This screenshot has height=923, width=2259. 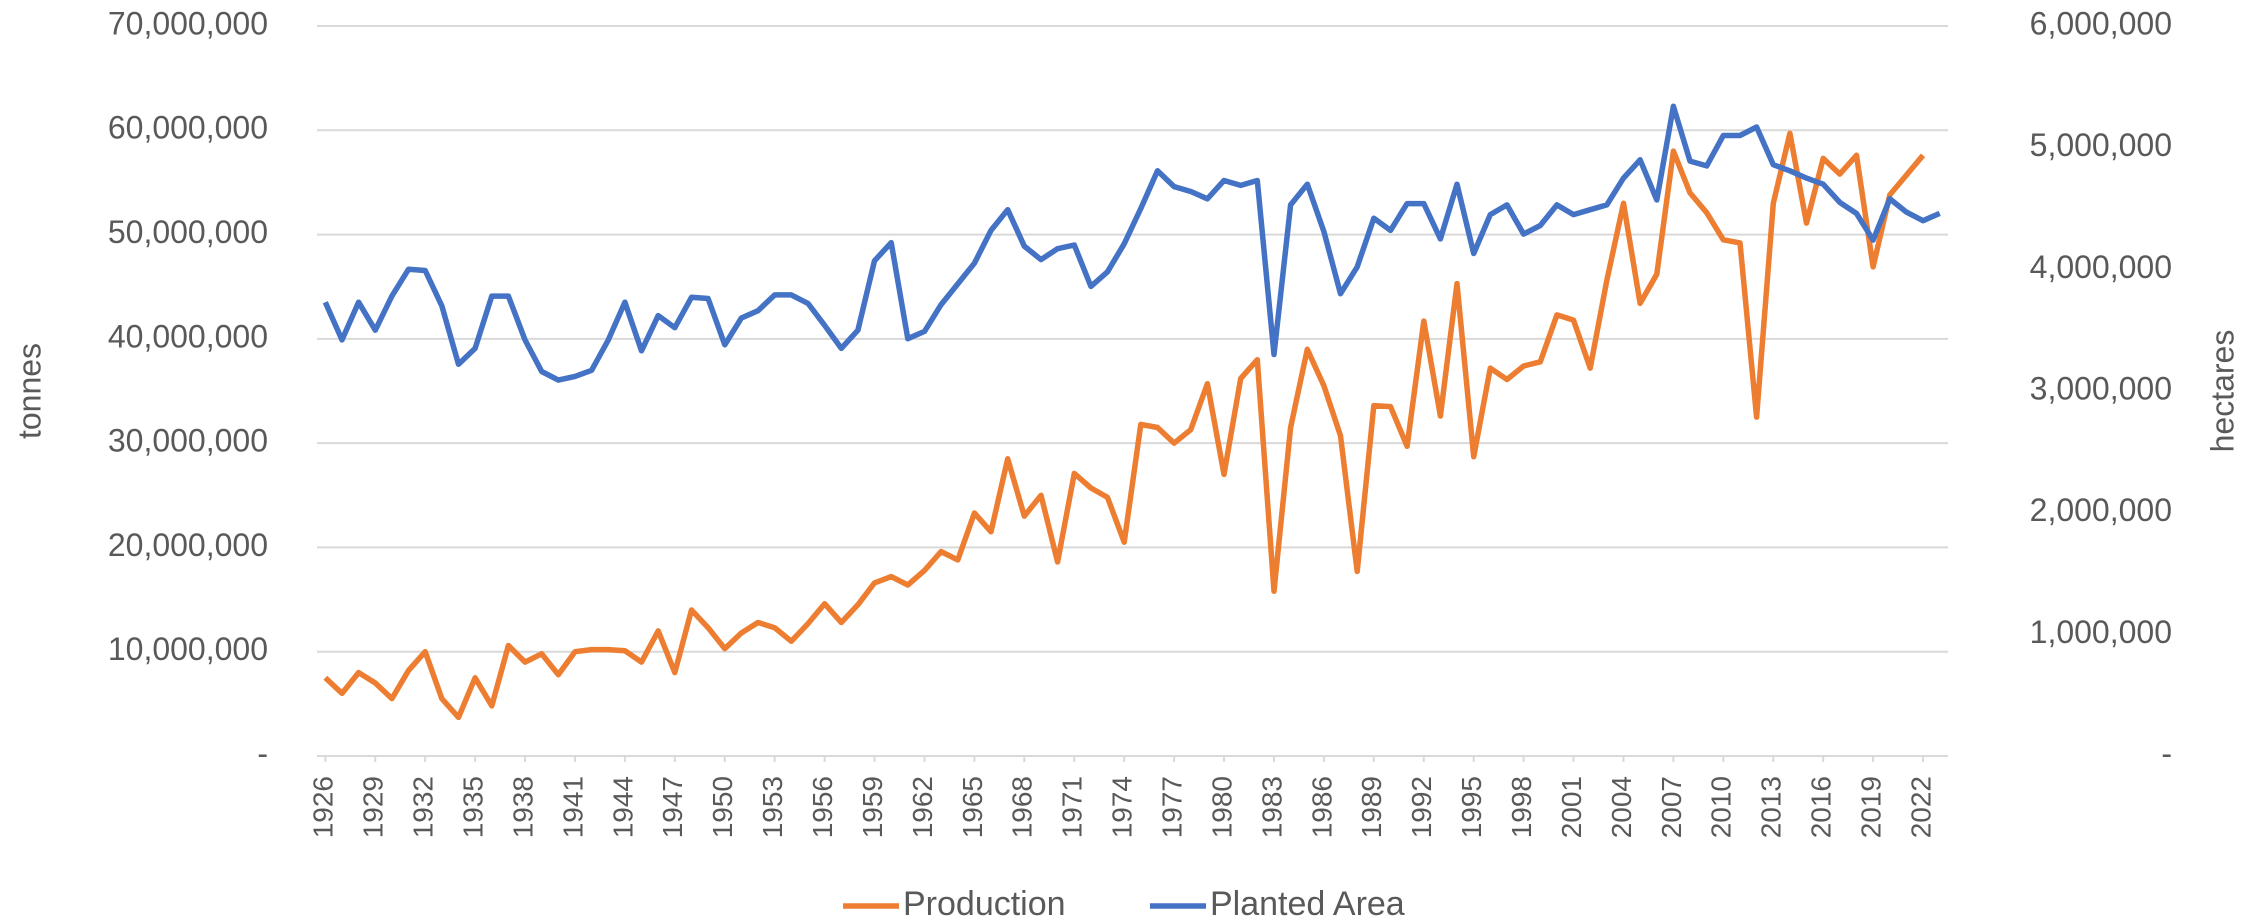 I want to click on y-tick-label: 10,000,000, so click(x=188, y=649).